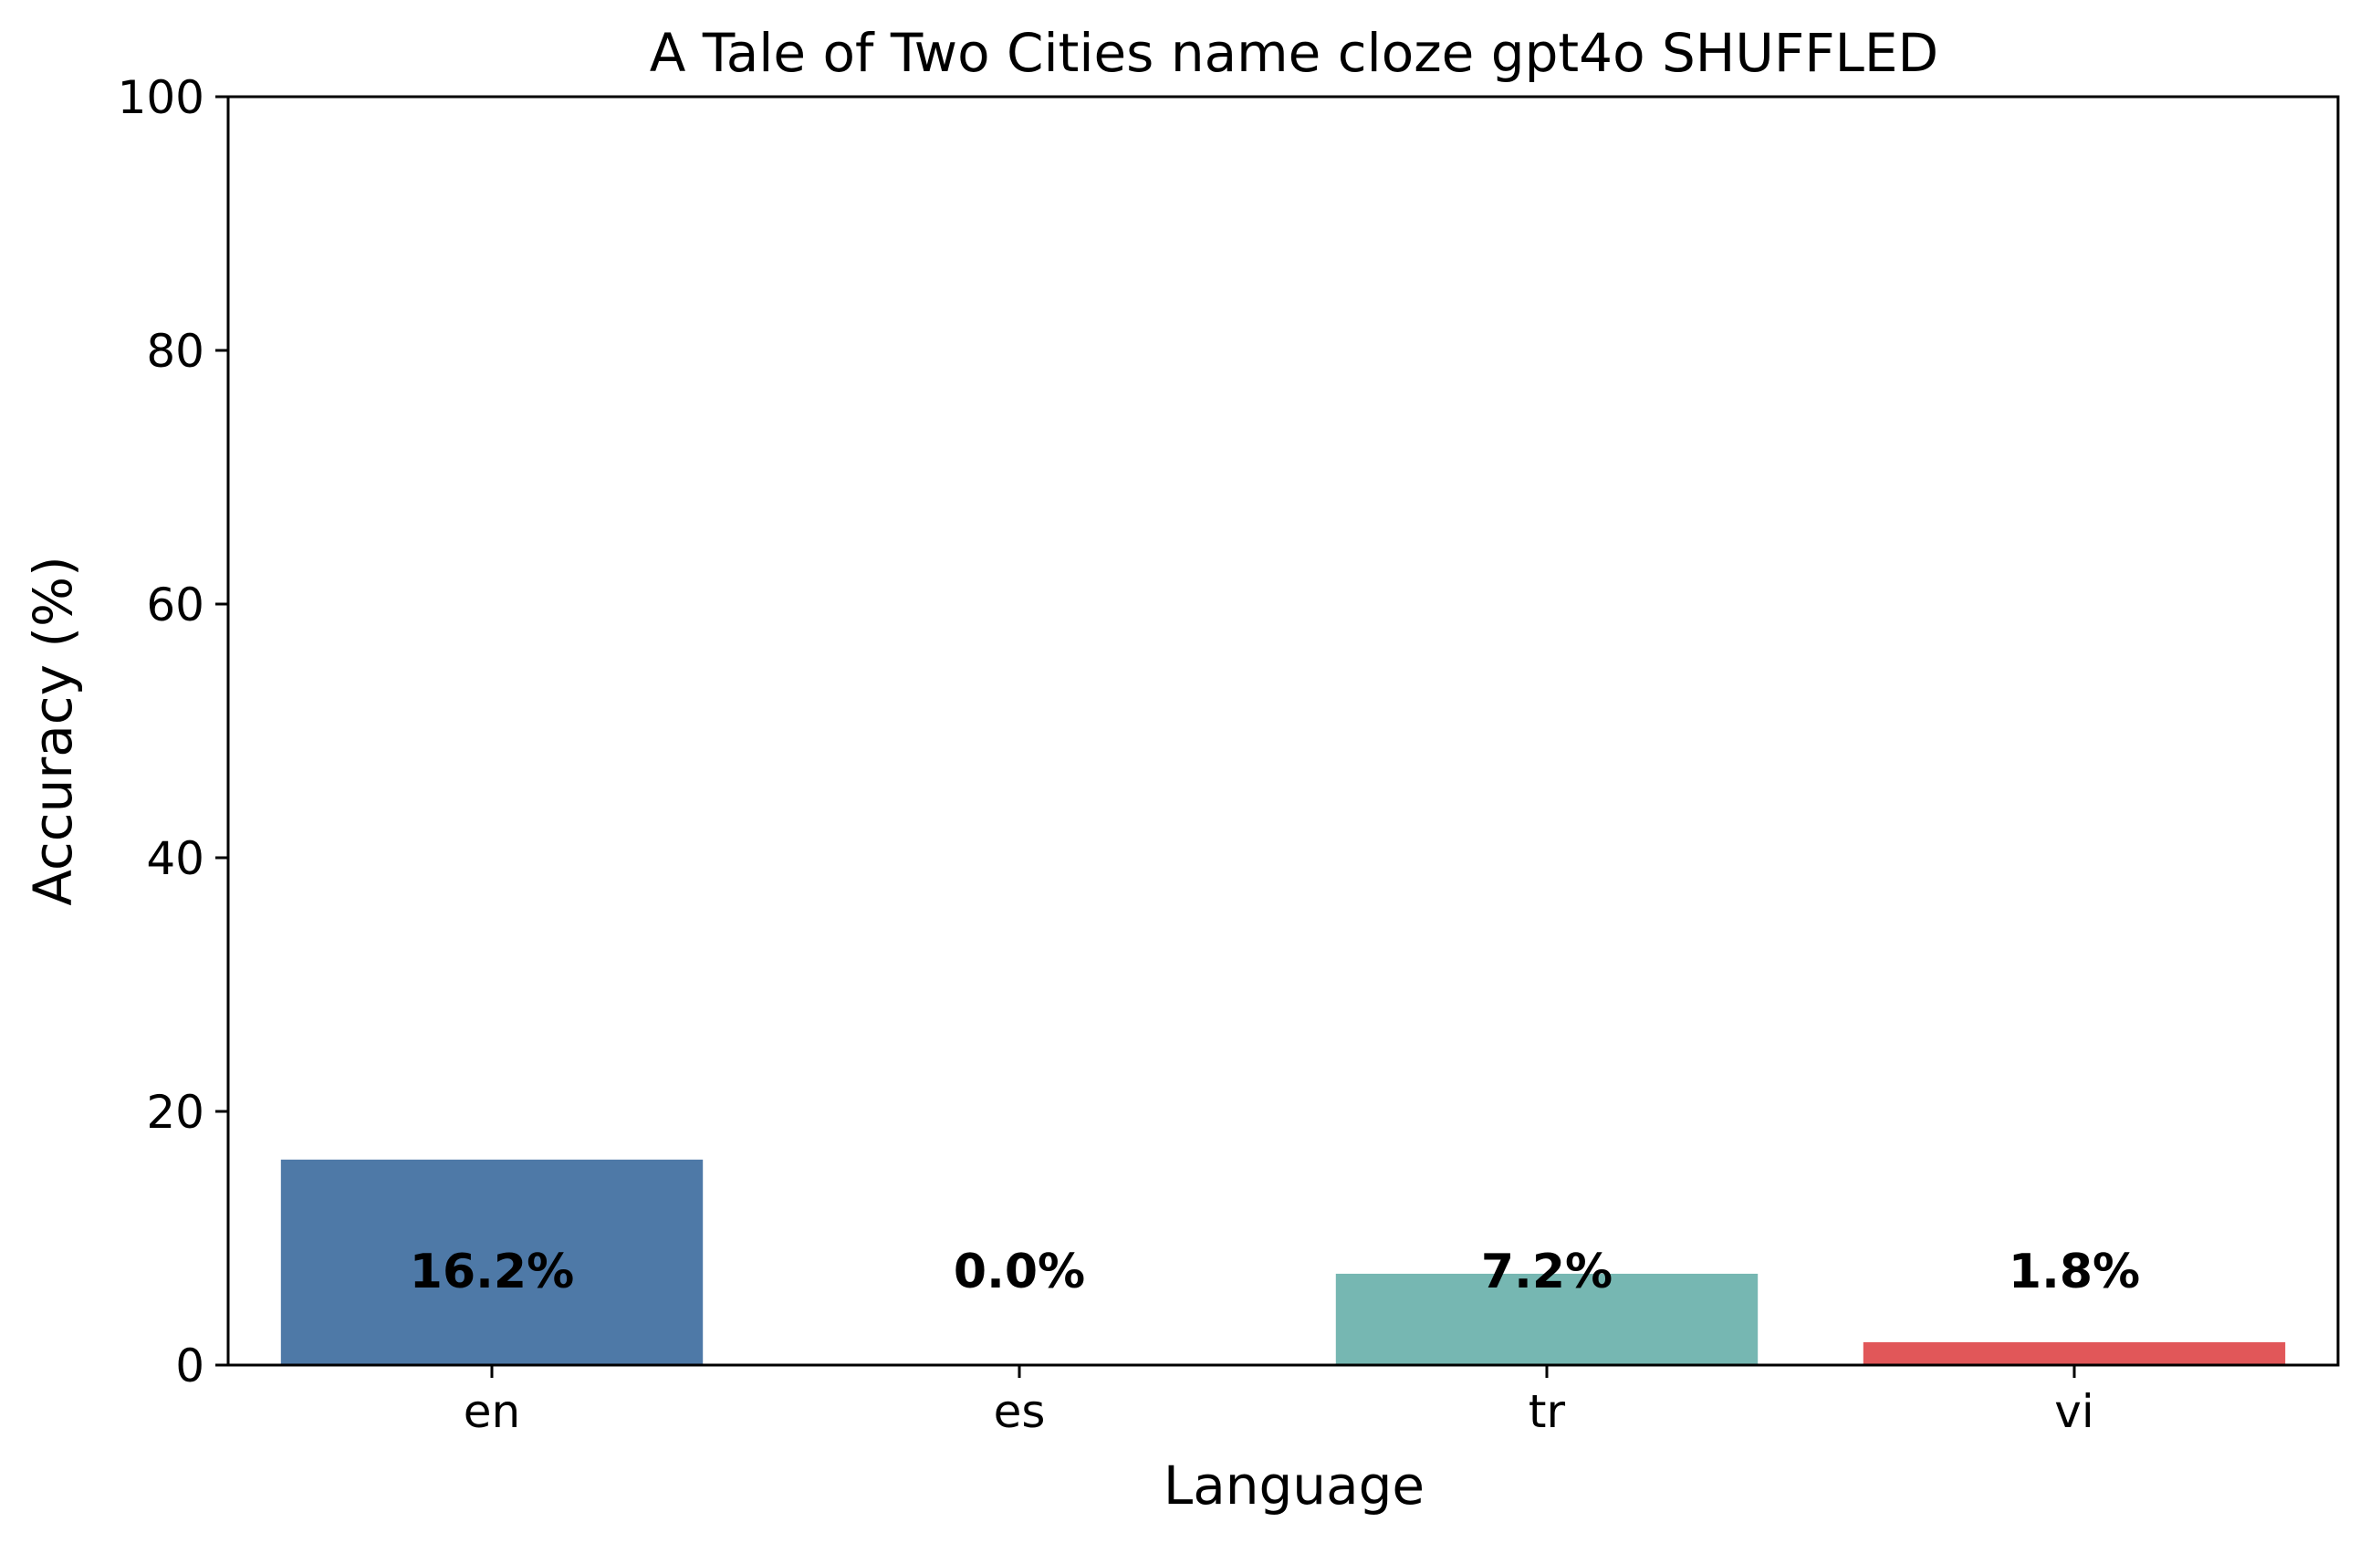 The height and width of the screenshot is (1543, 2380). What do you see at coordinates (189, 1366) in the screenshot?
I see `y-tick-label-0: 0` at bounding box center [189, 1366].